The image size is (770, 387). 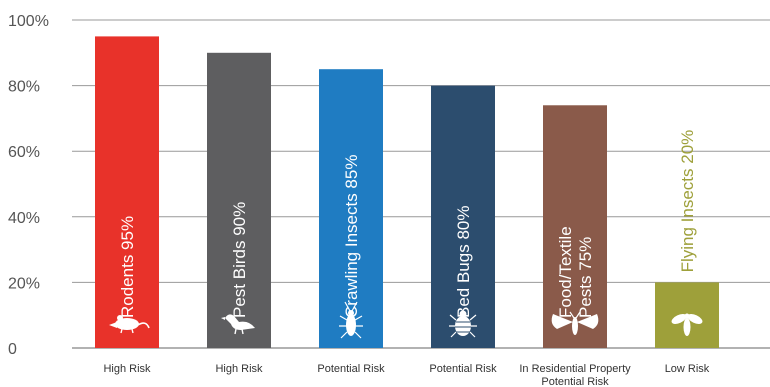 What do you see at coordinates (687, 316) in the screenshot?
I see `wasp-head` at bounding box center [687, 316].